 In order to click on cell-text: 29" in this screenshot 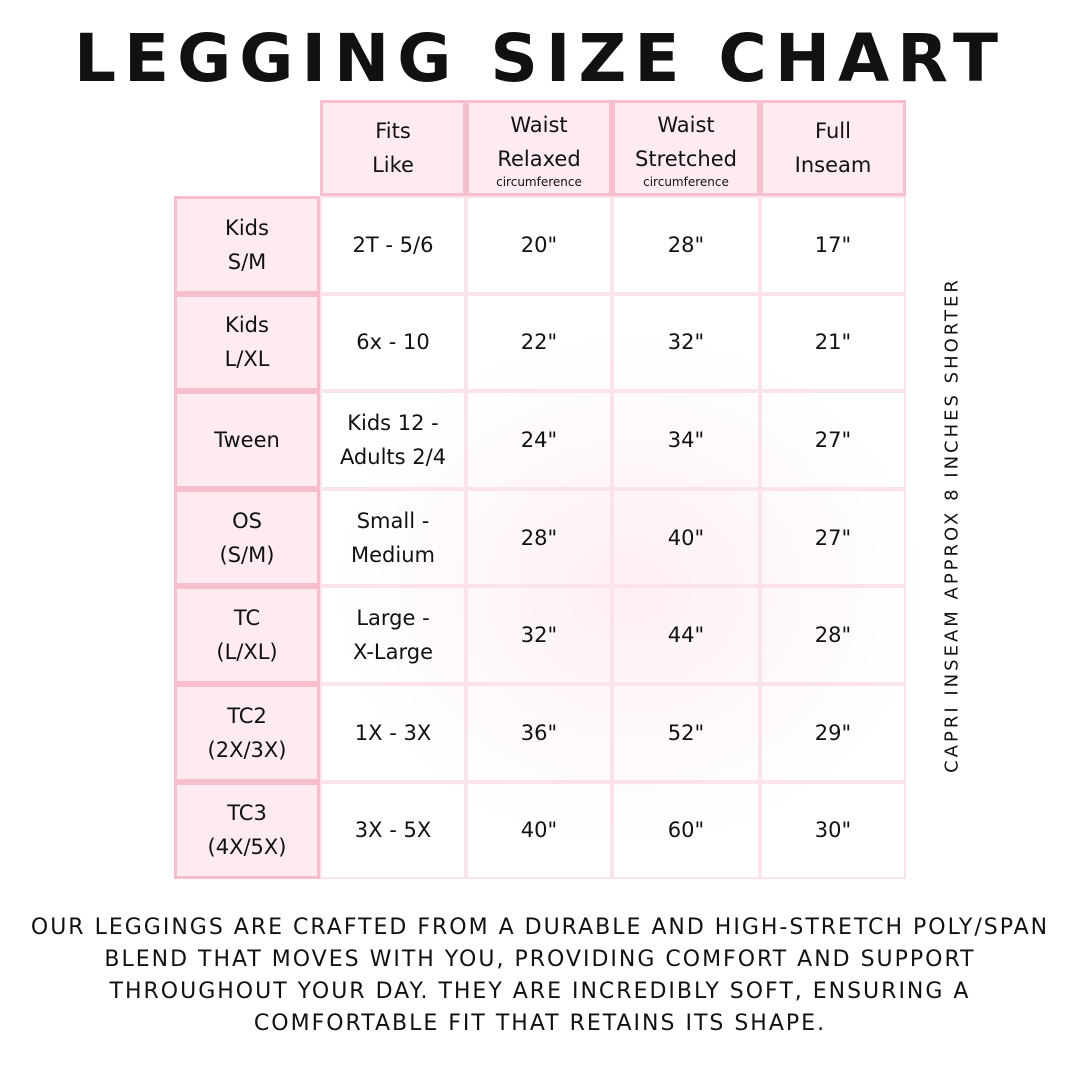, I will do `click(833, 732)`.